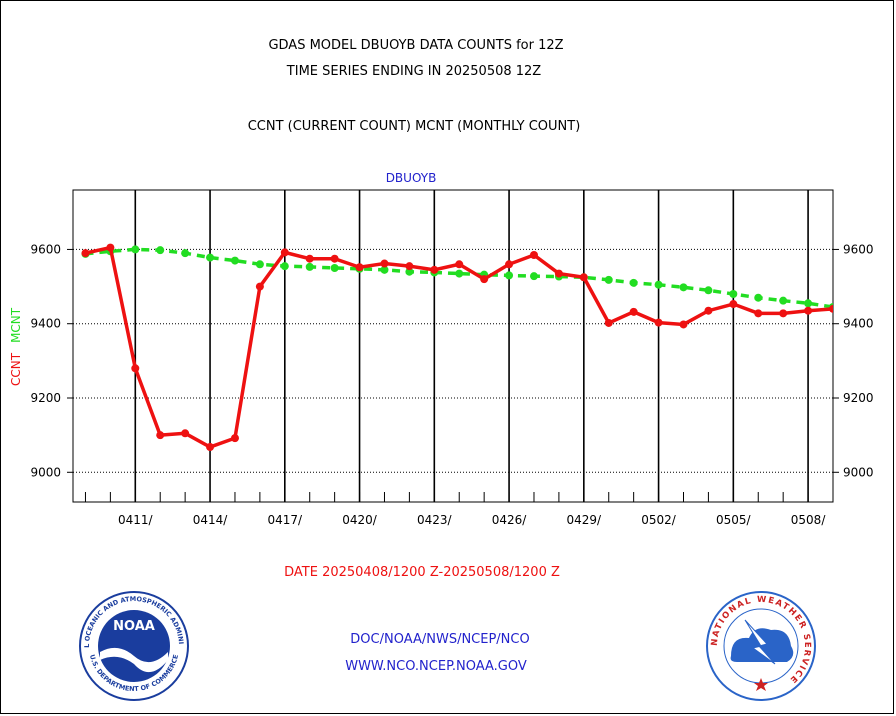 This screenshot has width=896, height=716. I want to click on y-tick-label-left: 9400, so click(45, 324).